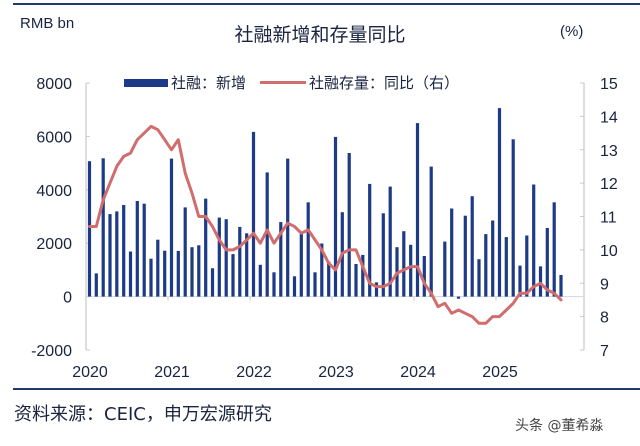 The width and height of the screenshot is (640, 446). Describe the element at coordinates (604, 318) in the screenshot. I see `right-tick-label: 8` at that location.